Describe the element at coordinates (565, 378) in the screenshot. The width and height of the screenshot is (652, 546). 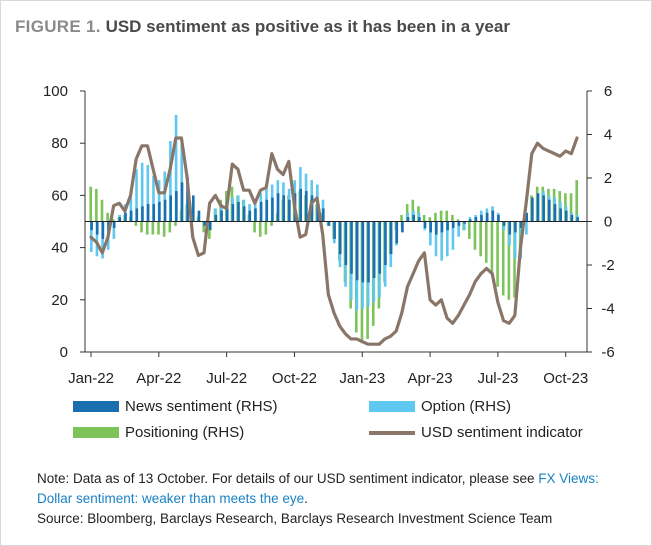
I see `x-tick-label: Oct-23` at that location.